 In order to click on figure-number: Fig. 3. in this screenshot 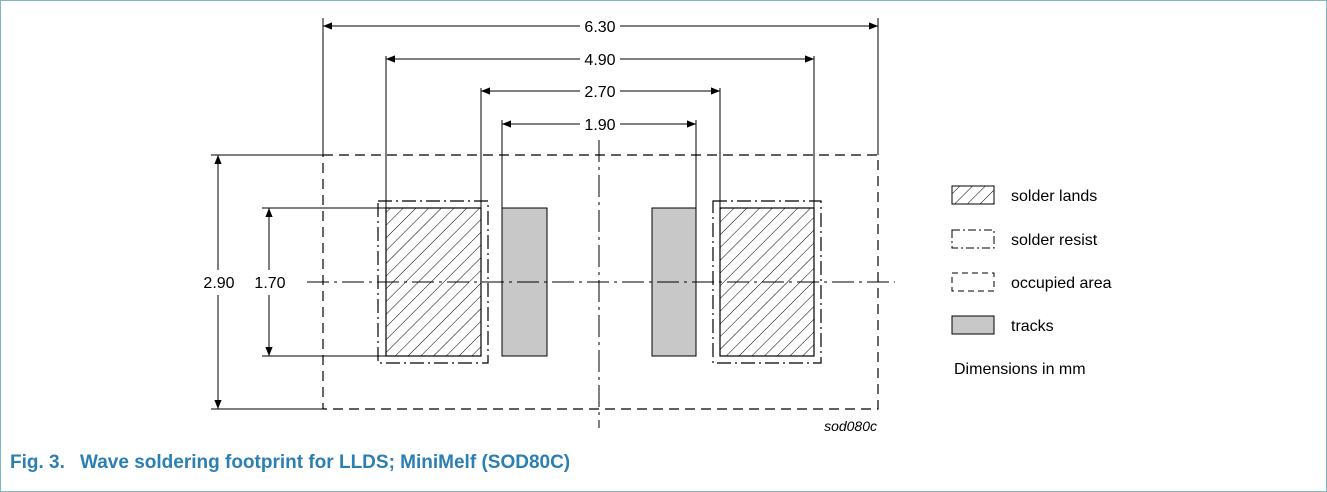, I will do `click(37, 462)`.